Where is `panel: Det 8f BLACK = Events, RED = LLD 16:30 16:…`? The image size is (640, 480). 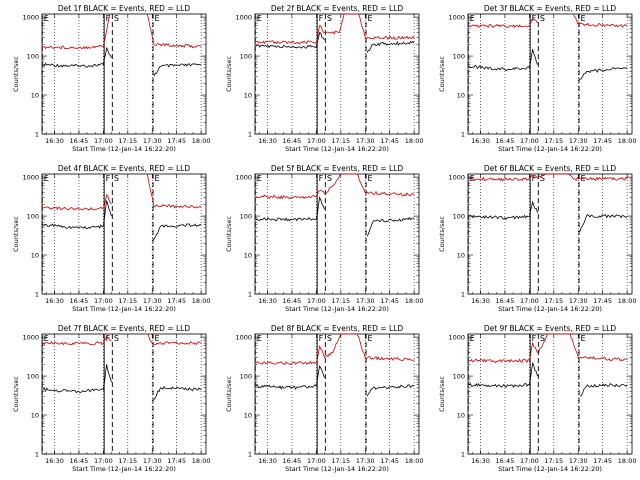 panel: Det 8f BLACK = Events, RED = LLD 16:30 16:… is located at coordinates (324, 398).